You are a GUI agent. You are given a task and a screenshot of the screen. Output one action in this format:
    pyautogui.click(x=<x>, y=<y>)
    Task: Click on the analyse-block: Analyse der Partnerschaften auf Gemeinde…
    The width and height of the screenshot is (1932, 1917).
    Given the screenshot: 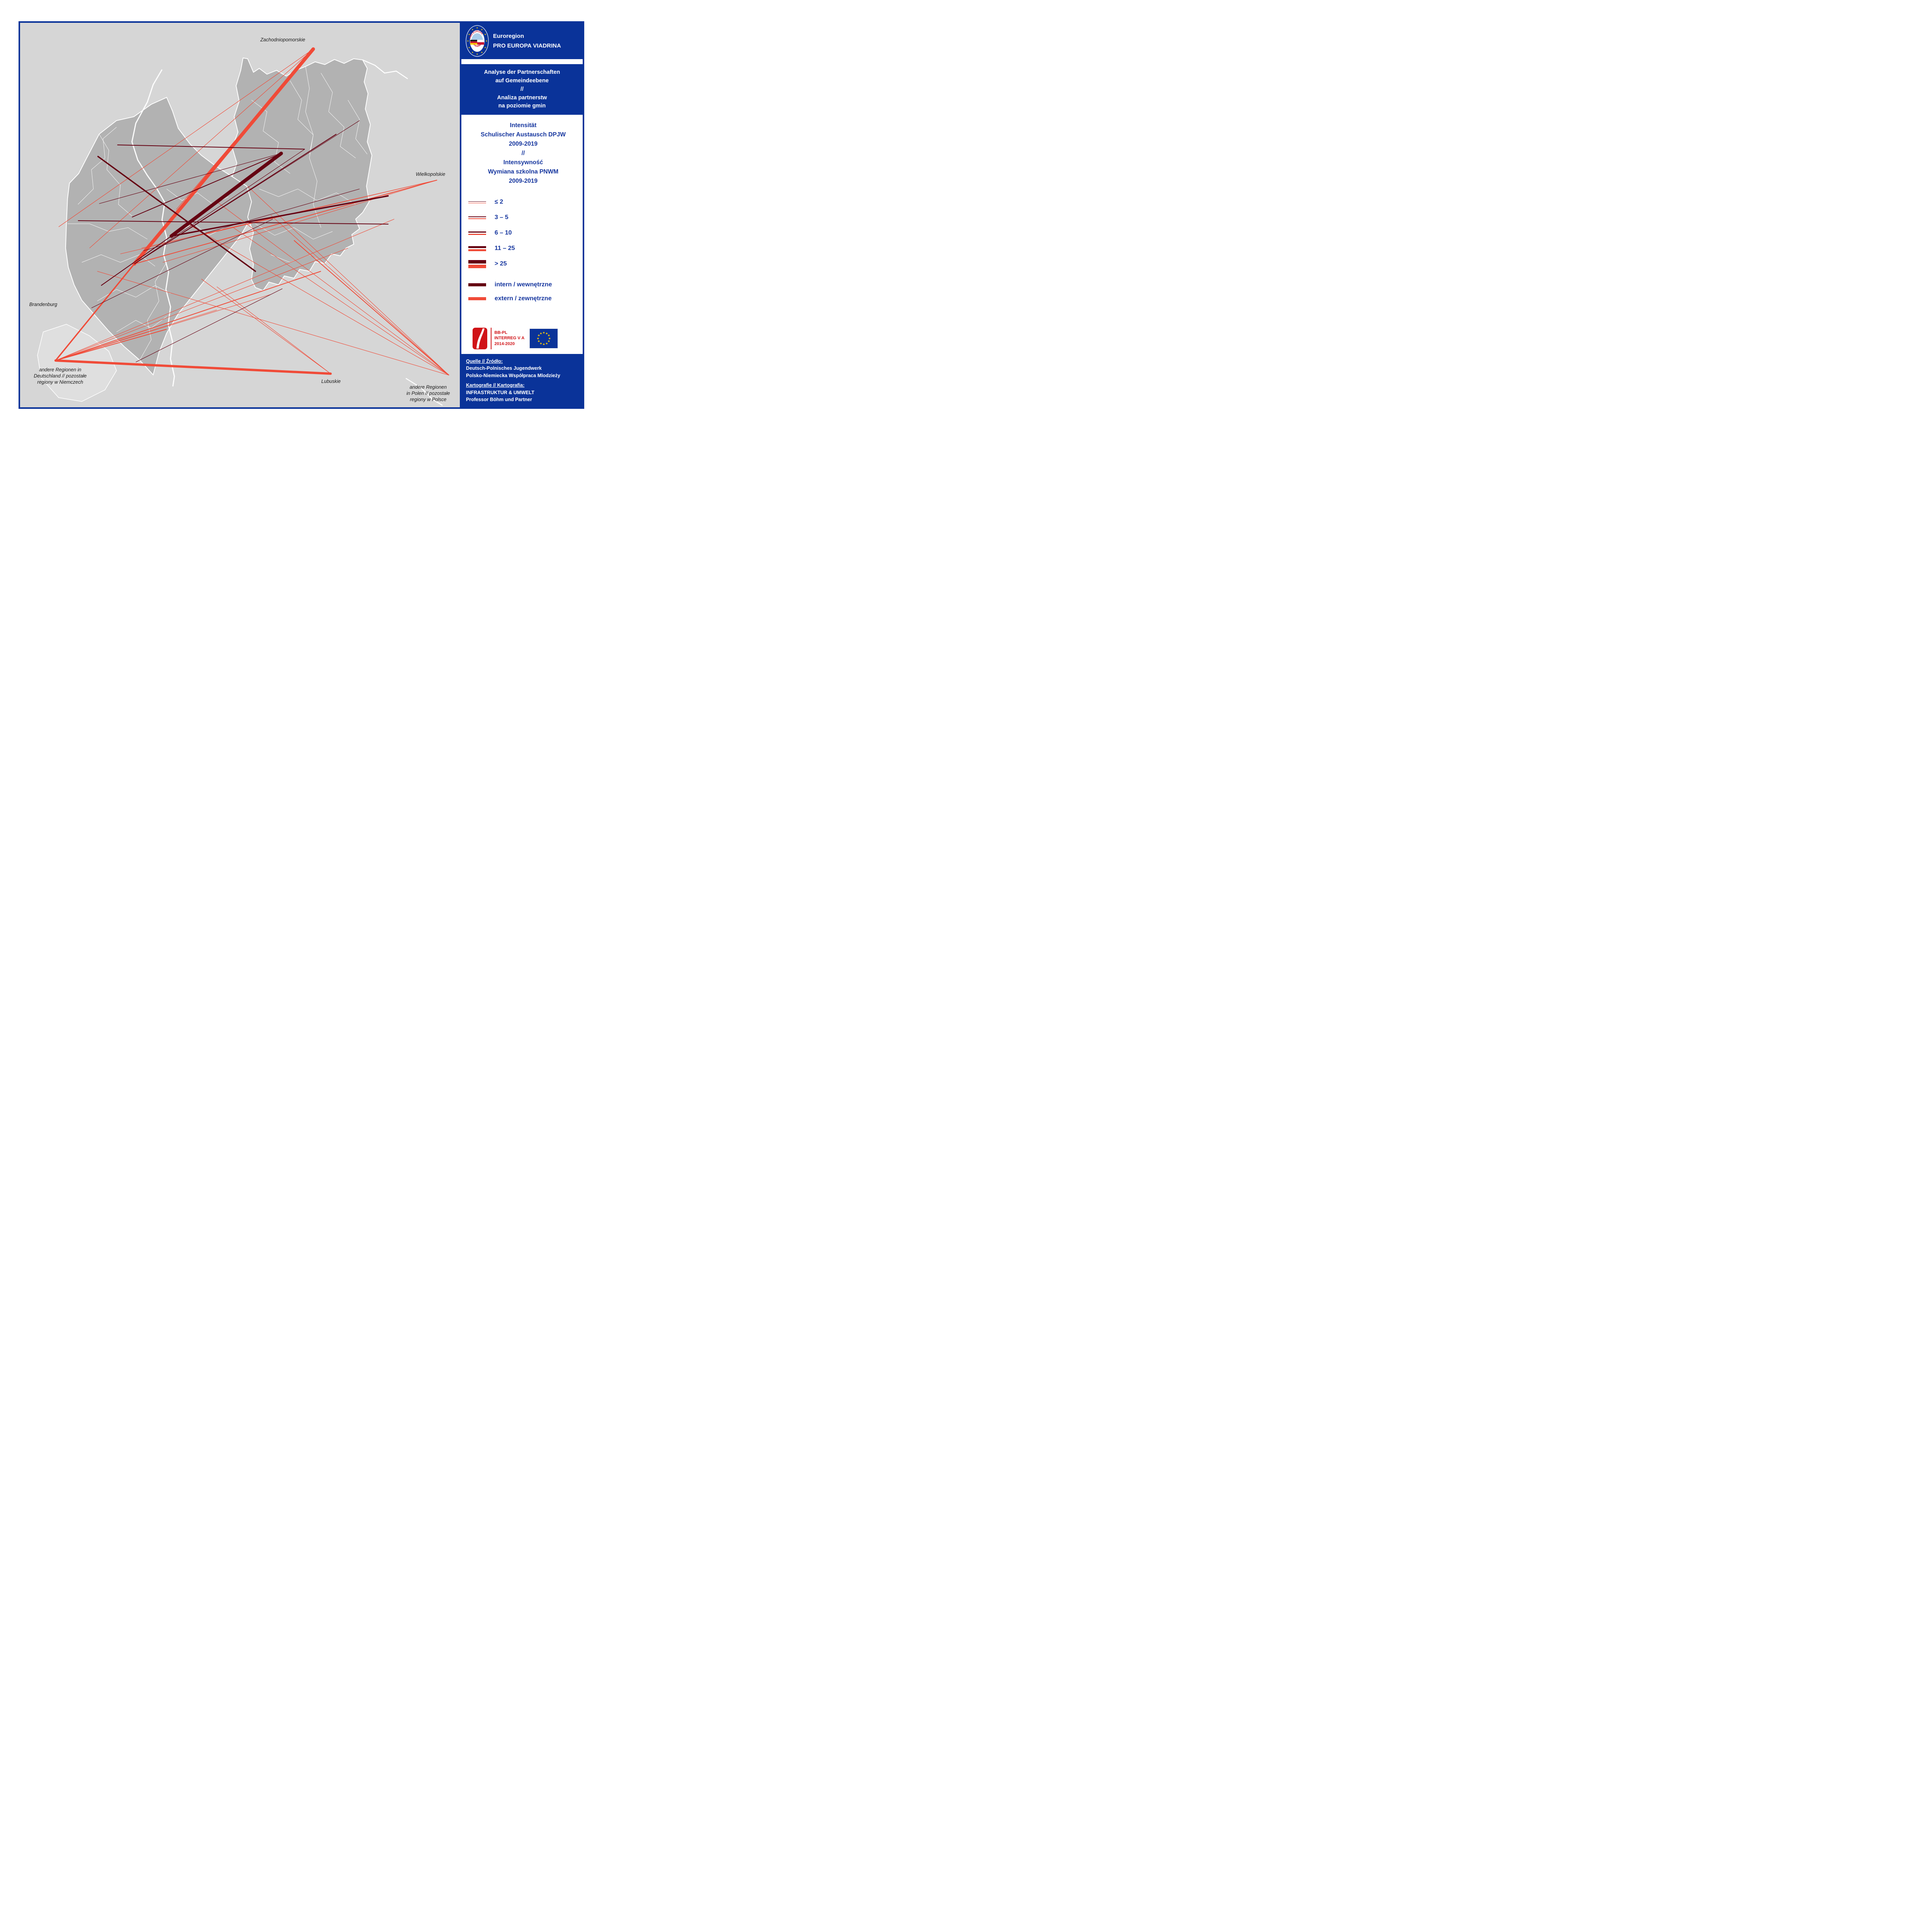 What is the action you would take?
    pyautogui.click(x=522, y=89)
    